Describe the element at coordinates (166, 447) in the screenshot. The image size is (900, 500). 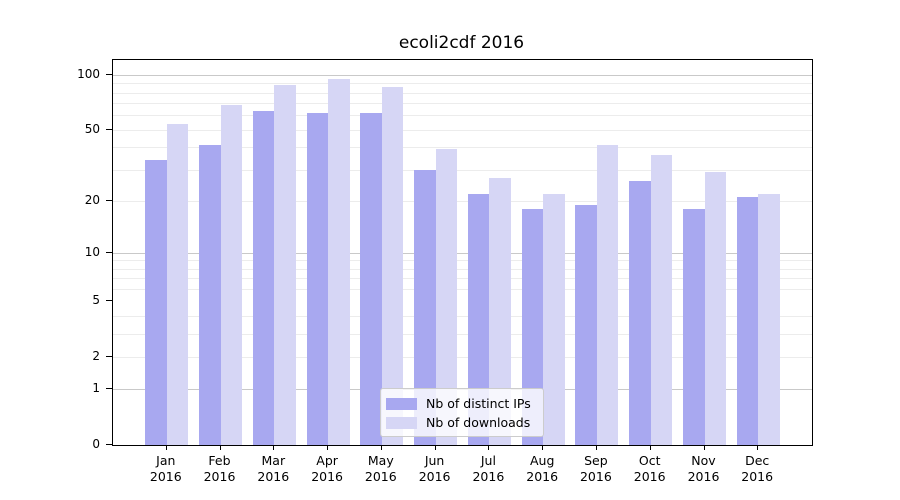
I see `x-tick-jan` at that location.